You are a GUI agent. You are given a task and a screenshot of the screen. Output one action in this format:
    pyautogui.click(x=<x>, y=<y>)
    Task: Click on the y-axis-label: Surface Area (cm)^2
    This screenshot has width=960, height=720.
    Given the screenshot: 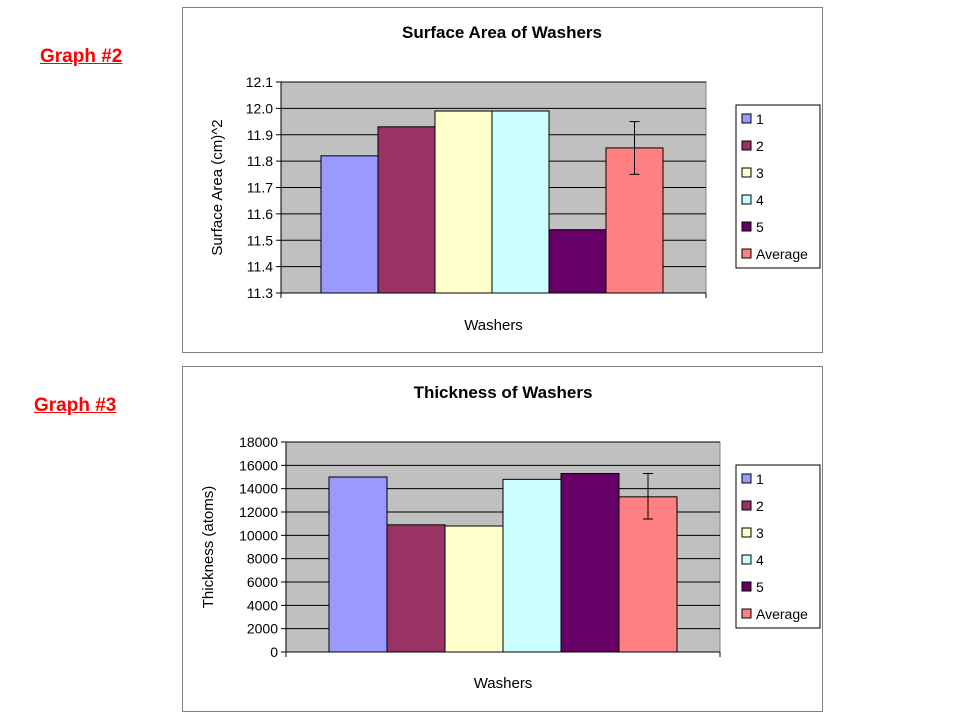 What is the action you would take?
    pyautogui.click(x=217, y=187)
    